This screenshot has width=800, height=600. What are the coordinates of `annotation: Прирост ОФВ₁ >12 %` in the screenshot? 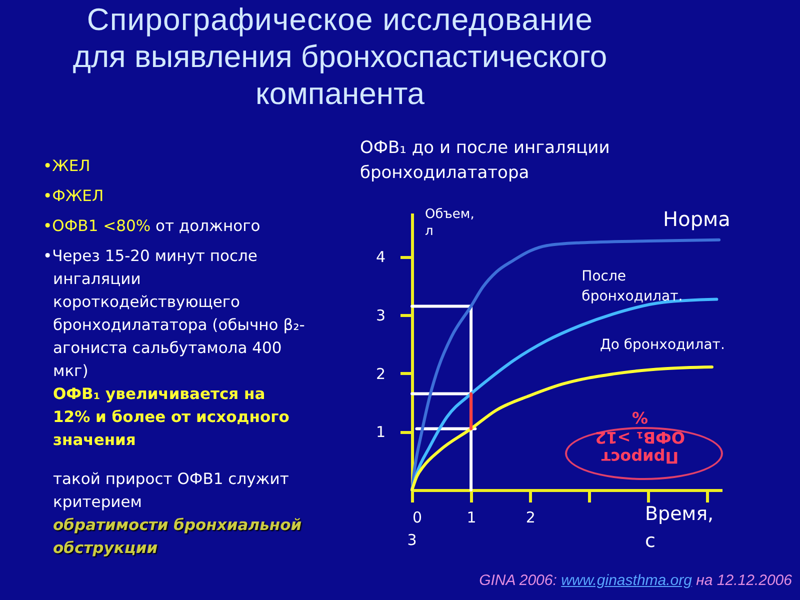 It's located at (640, 437).